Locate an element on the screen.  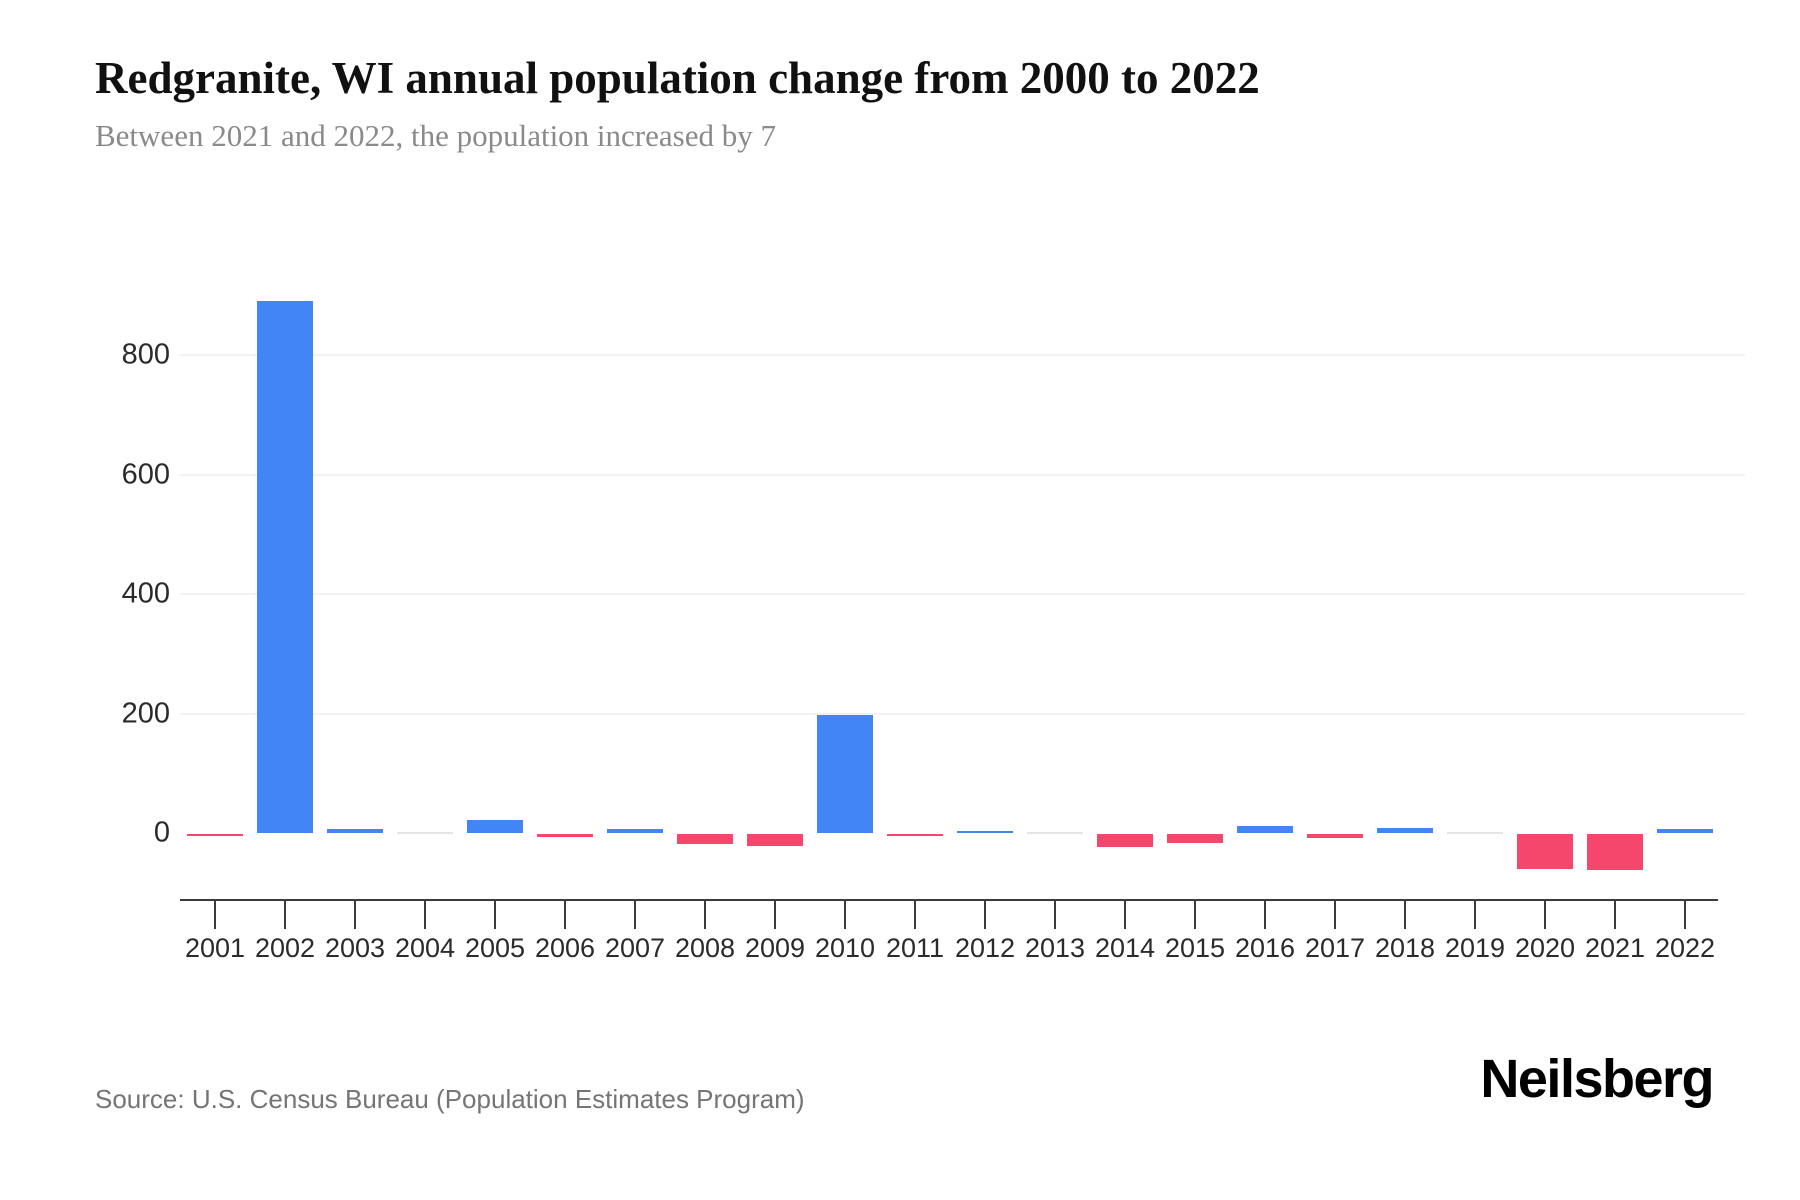
x-axis-tick-2005 is located at coordinates (495, 914).